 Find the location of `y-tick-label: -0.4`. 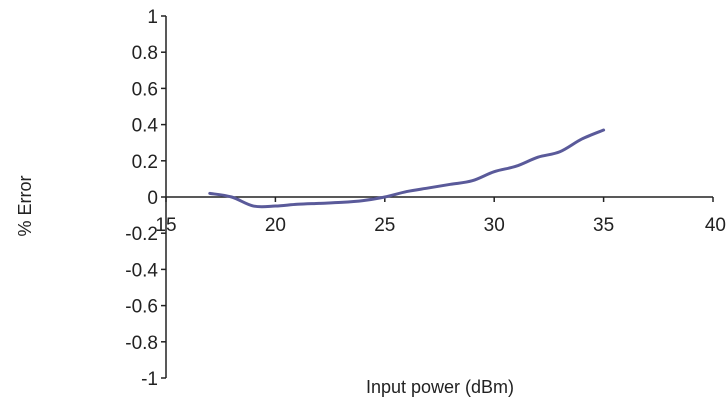

y-tick-label: -0.4 is located at coordinates (141, 270).